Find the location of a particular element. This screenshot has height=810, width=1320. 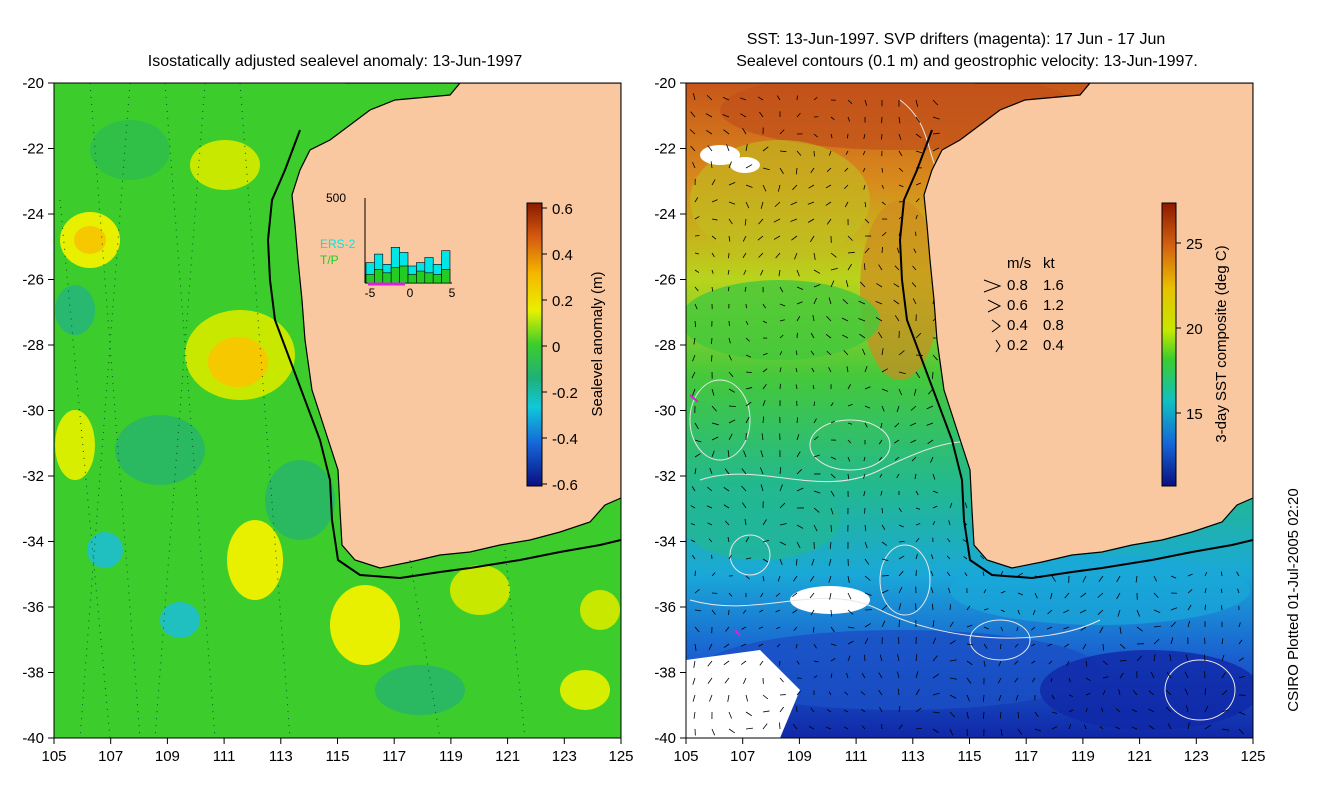

y-tick-label: -40 is located at coordinates (665, 738).